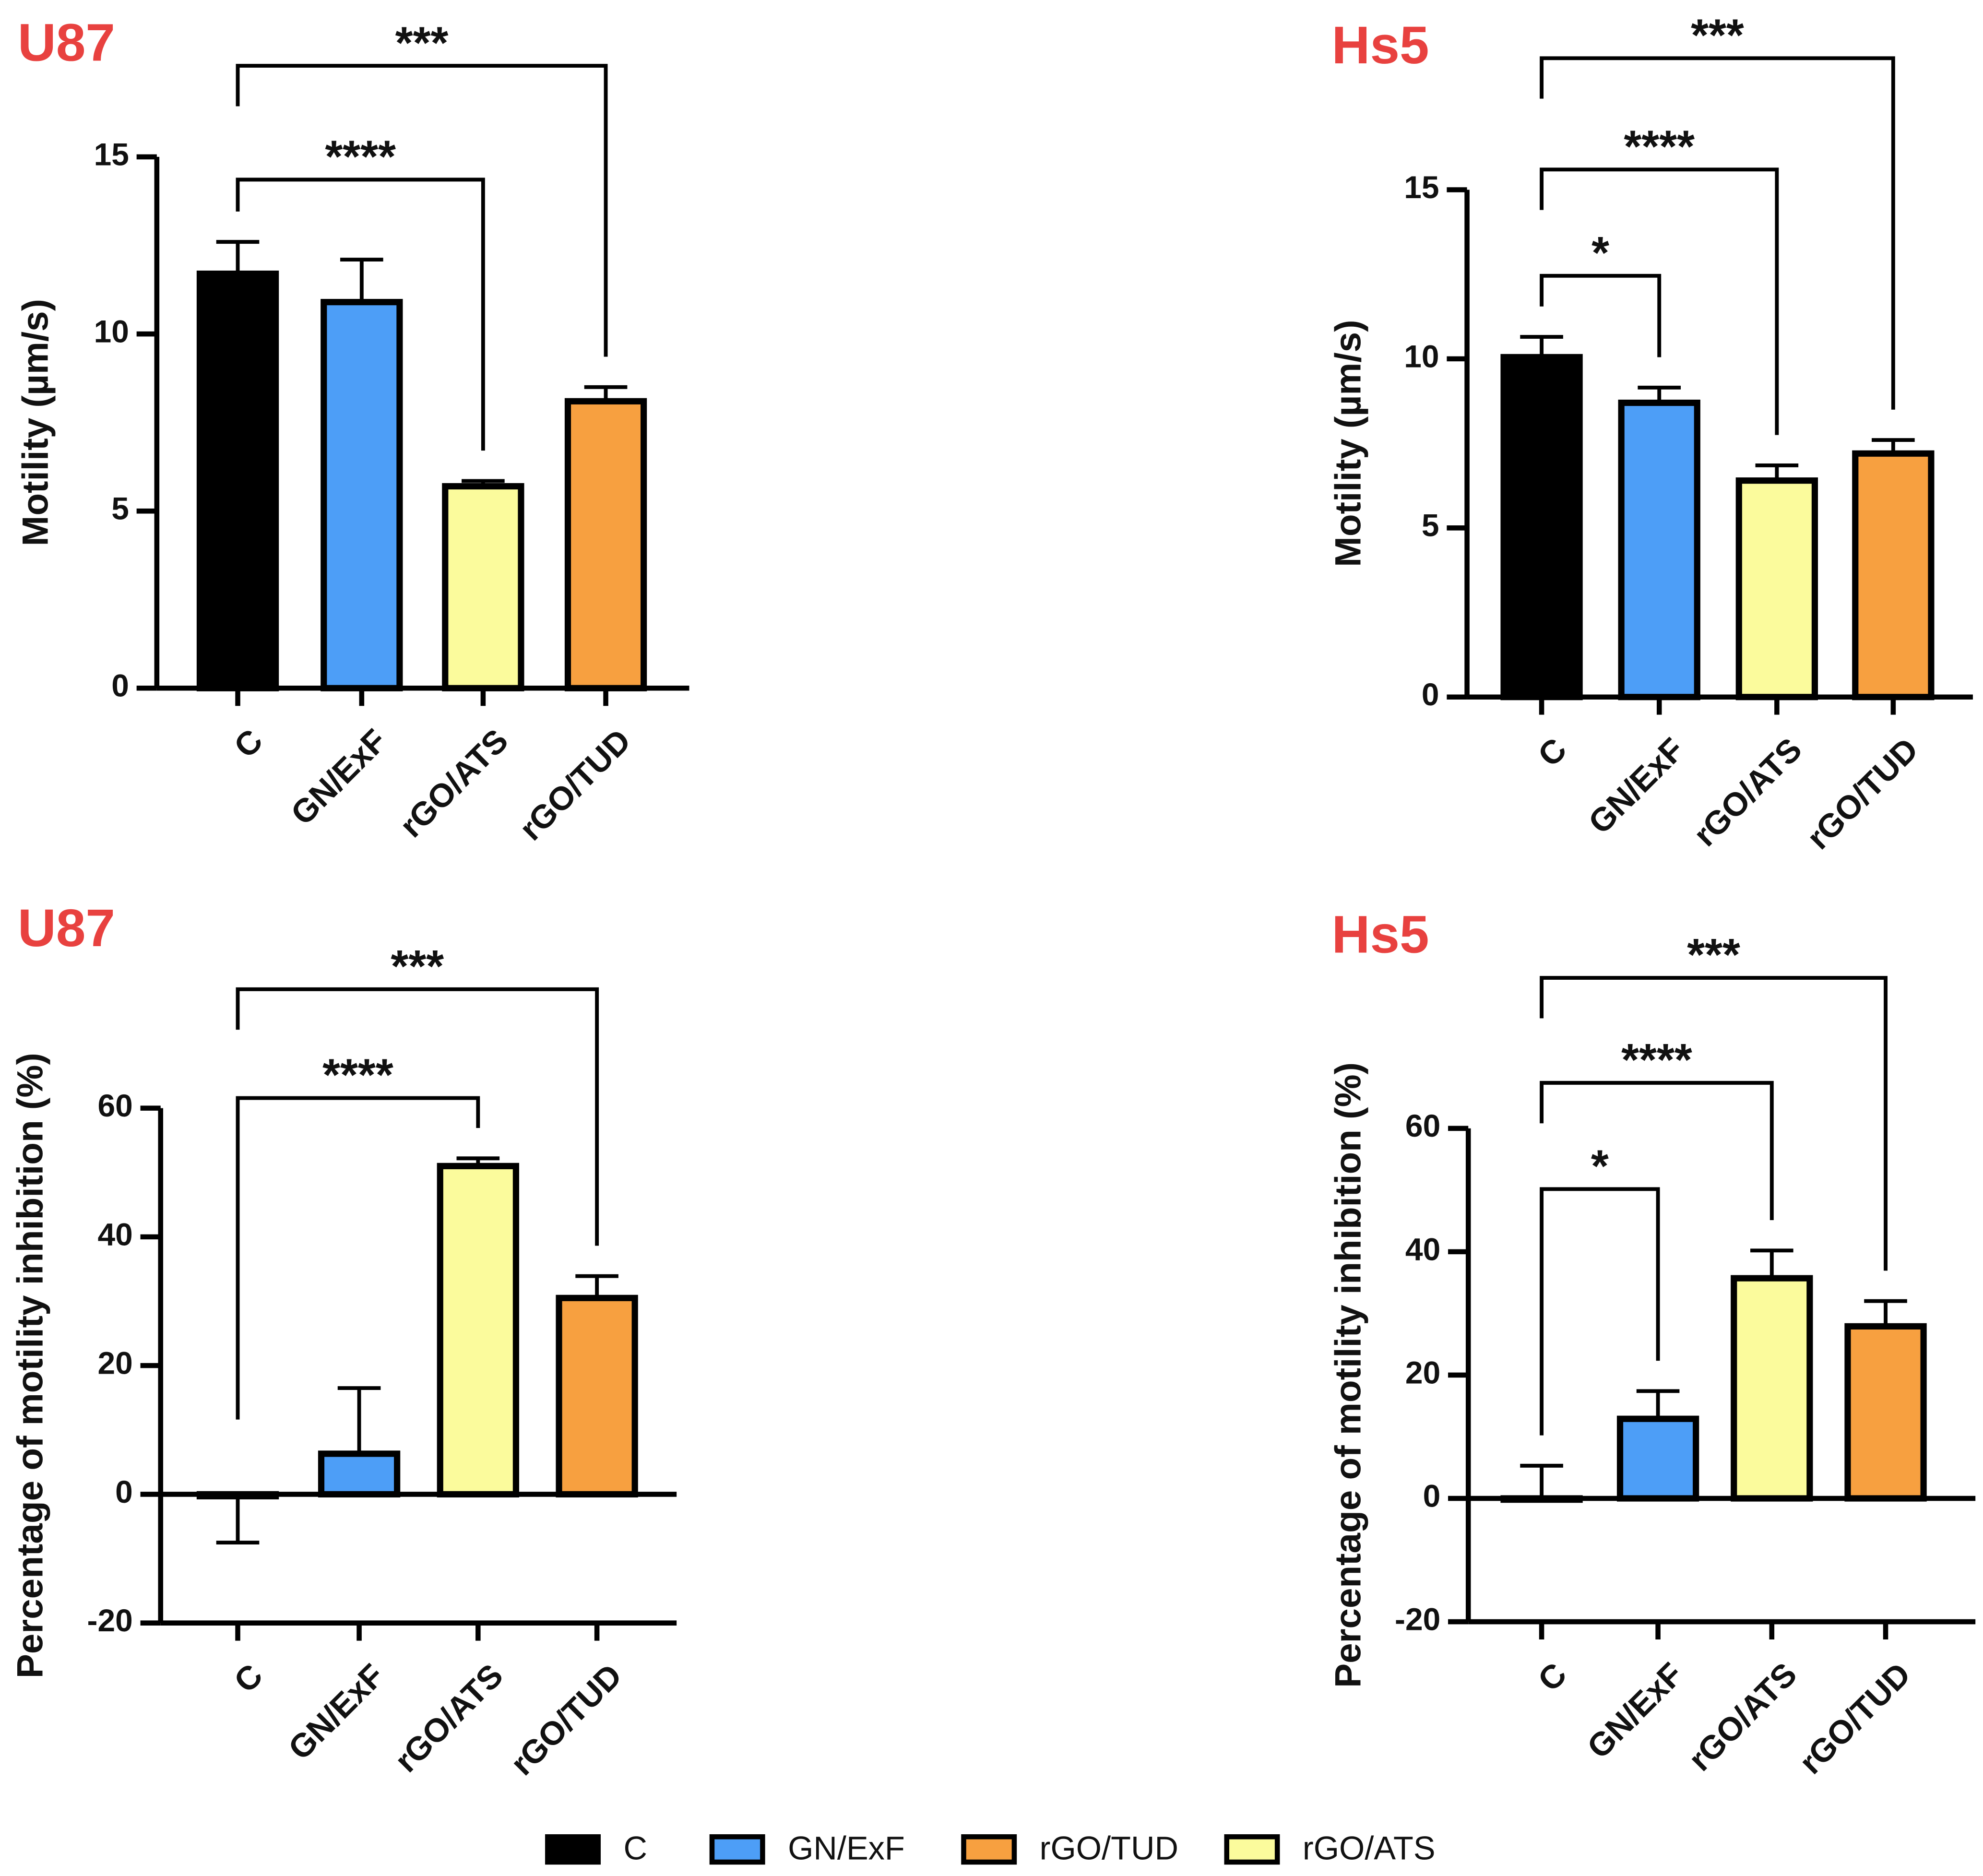 The image size is (1983, 1876). What do you see at coordinates (1369, 1847) in the screenshot?
I see `legend-label: rGO/ATS` at bounding box center [1369, 1847].